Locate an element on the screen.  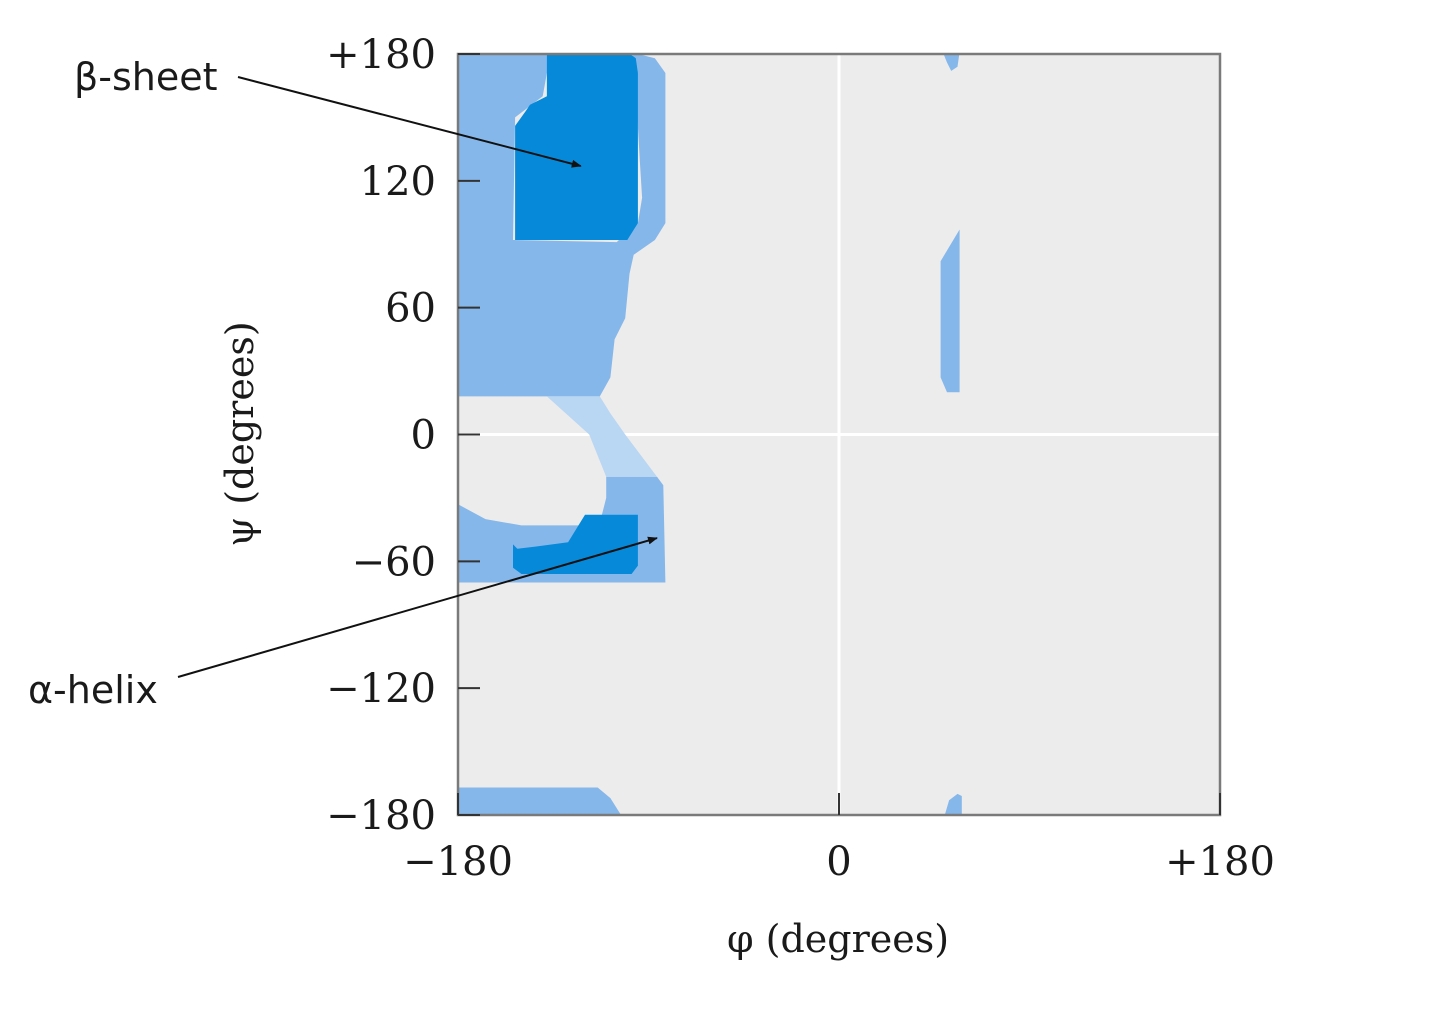
x-tick-label: 0 is located at coordinates (838, 862).